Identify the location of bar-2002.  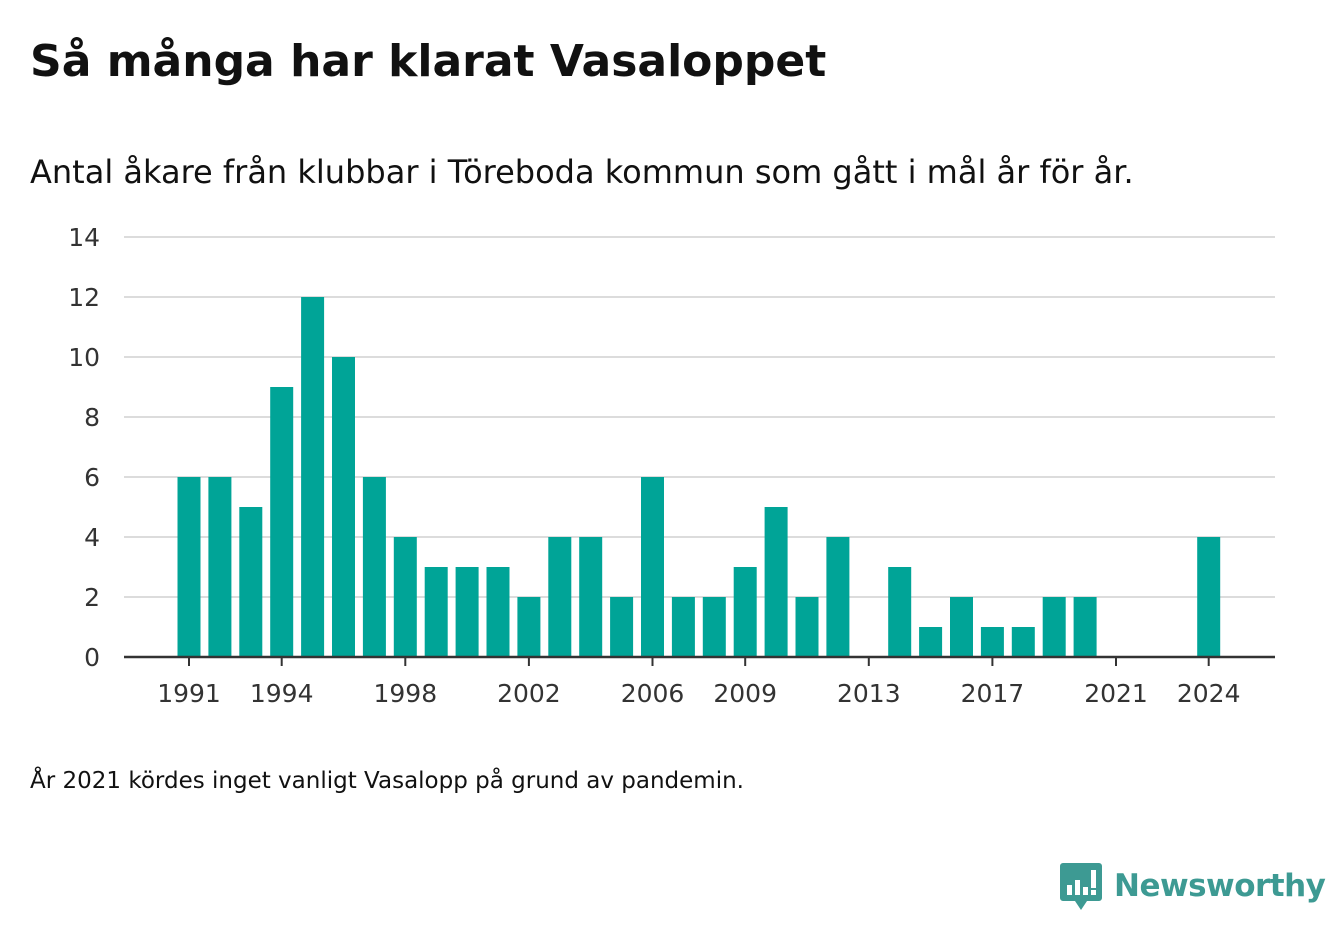
(529, 627).